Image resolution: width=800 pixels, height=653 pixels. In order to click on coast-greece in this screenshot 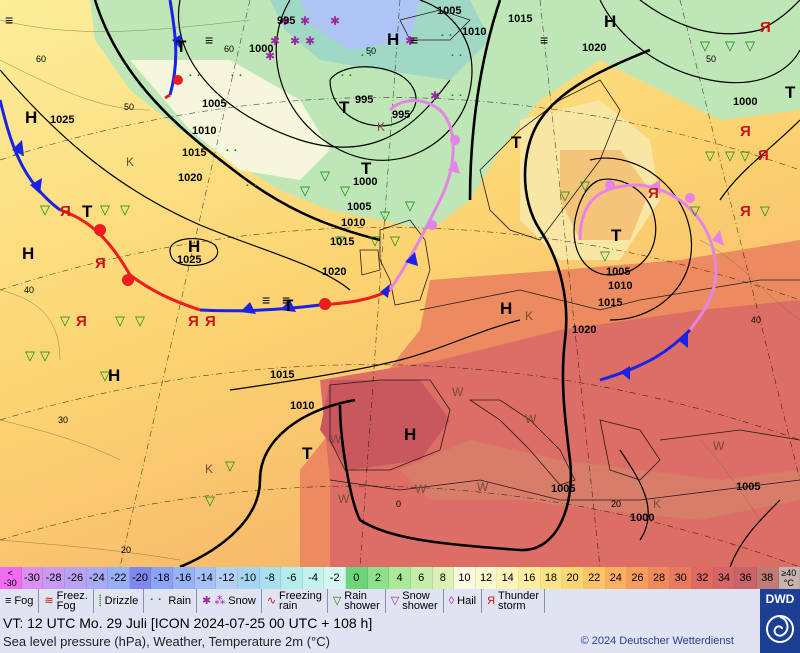, I will do `click(630, 450)`.